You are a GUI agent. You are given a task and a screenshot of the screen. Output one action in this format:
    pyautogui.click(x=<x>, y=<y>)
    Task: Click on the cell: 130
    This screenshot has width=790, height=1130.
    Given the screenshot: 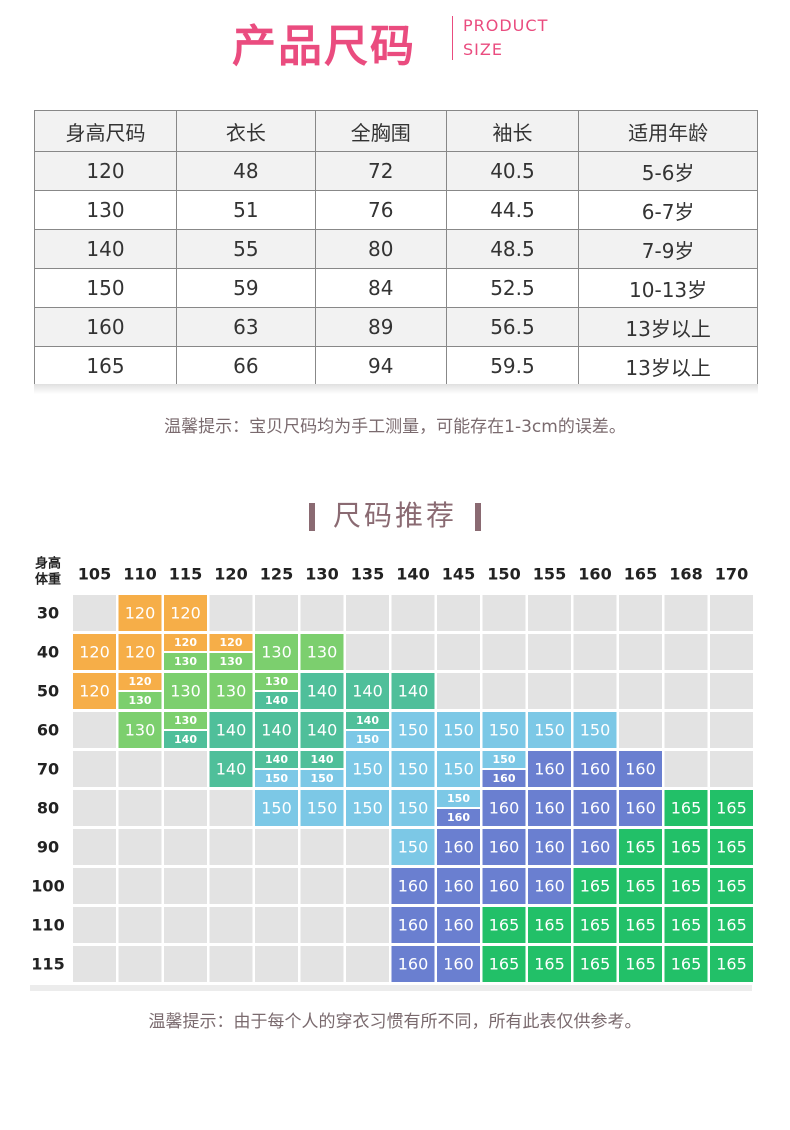 What is the action you would take?
    pyautogui.click(x=105, y=210)
    